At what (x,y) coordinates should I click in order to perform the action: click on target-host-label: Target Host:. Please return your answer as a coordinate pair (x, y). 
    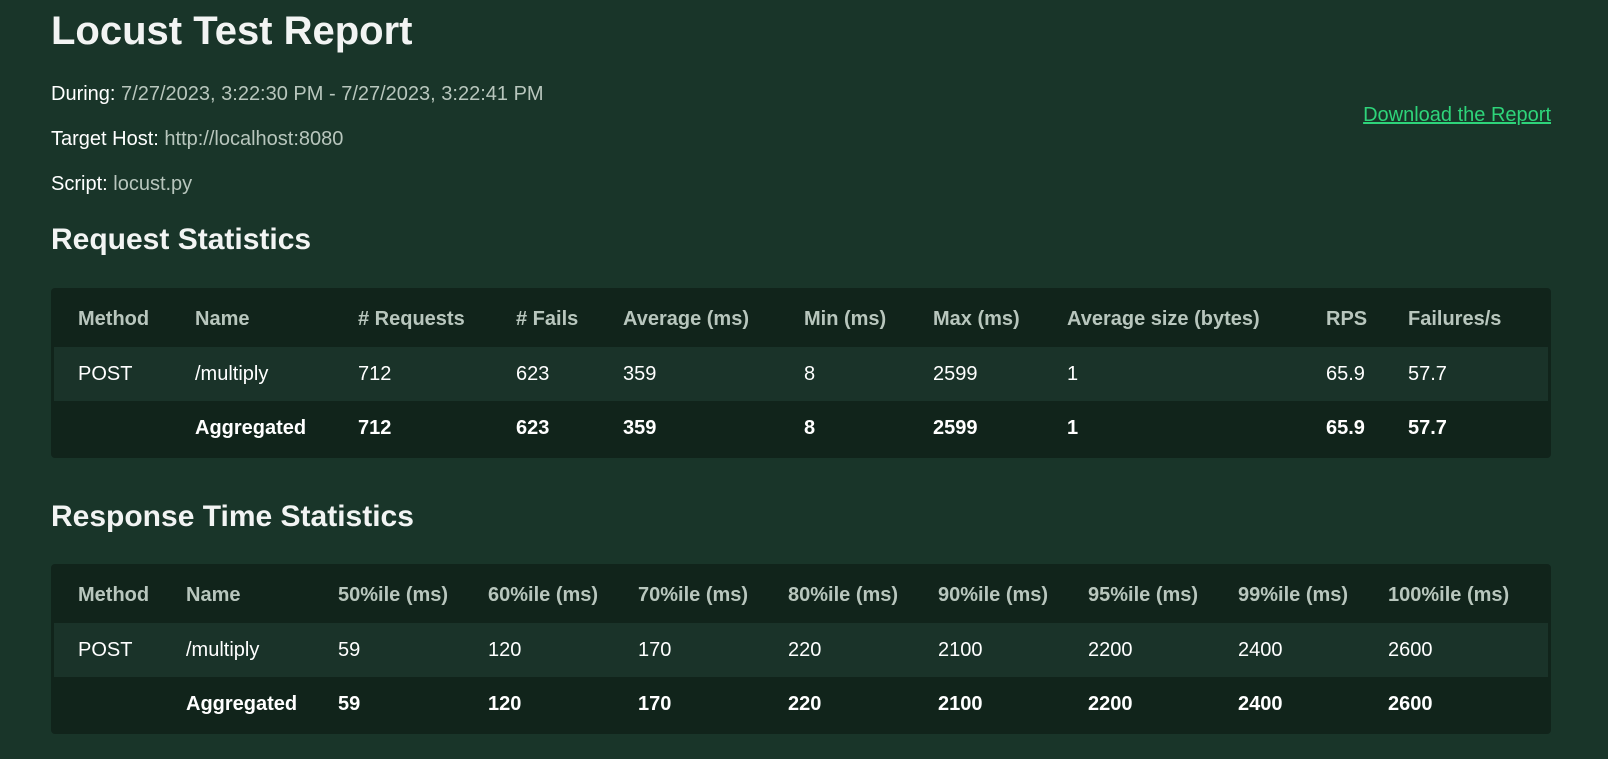
    Looking at the image, I should click on (105, 139).